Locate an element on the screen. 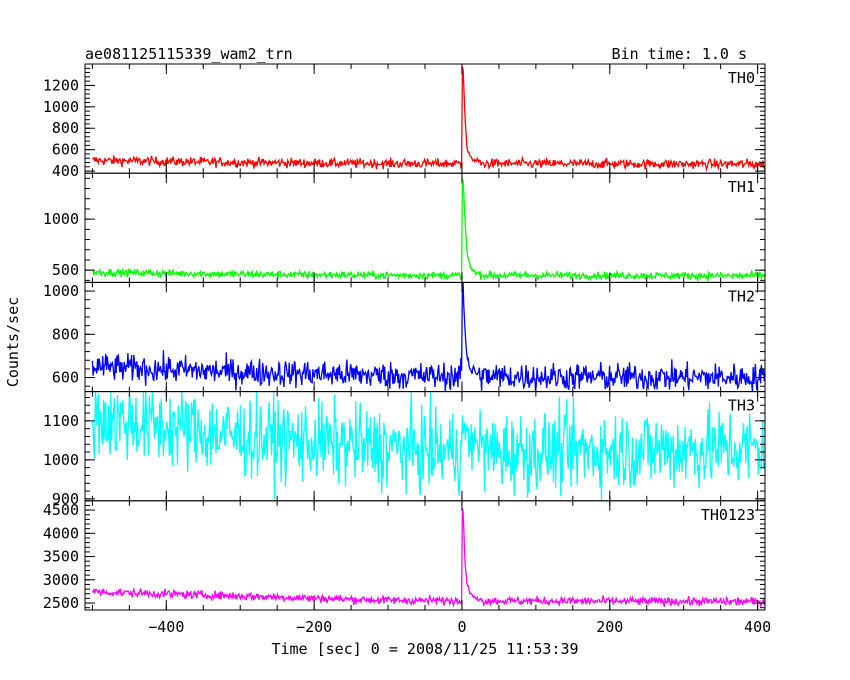  series-line-th0123 is located at coordinates (428, 557).